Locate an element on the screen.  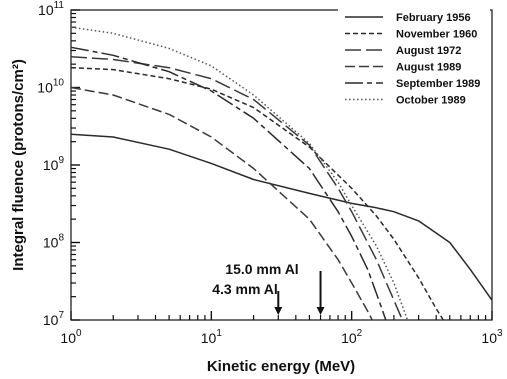
legend-label: November 1960 is located at coordinates (436, 35).